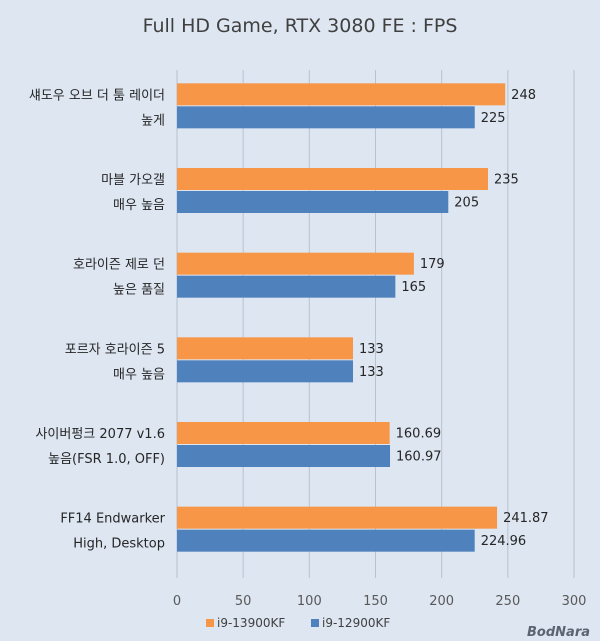 The width and height of the screenshot is (600, 641). Describe the element at coordinates (413, 287) in the screenshot. I see `value-label-i9-12900KF-2: 165` at that location.